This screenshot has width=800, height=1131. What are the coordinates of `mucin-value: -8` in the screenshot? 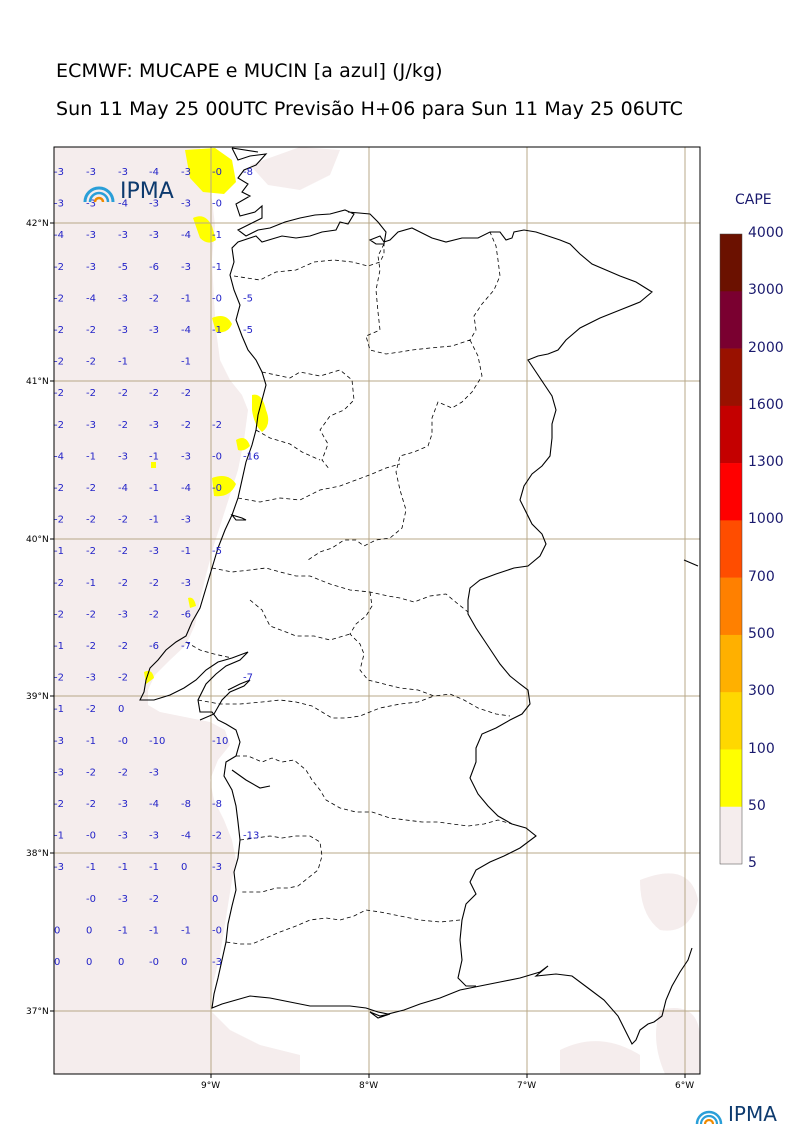 It's located at (217, 804).